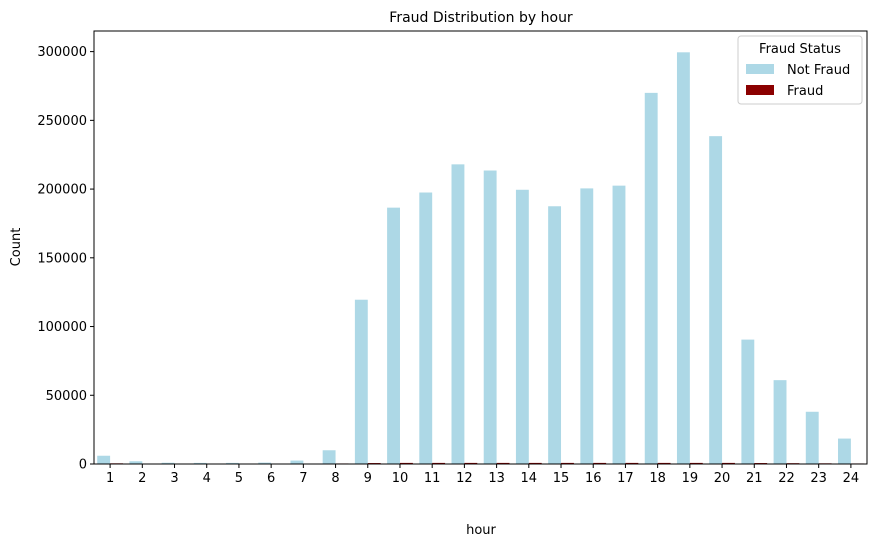 Image resolution: width=877 pixels, height=545 pixels. Describe the element at coordinates (561, 478) in the screenshot. I see `x-tick-label: 15` at that location.